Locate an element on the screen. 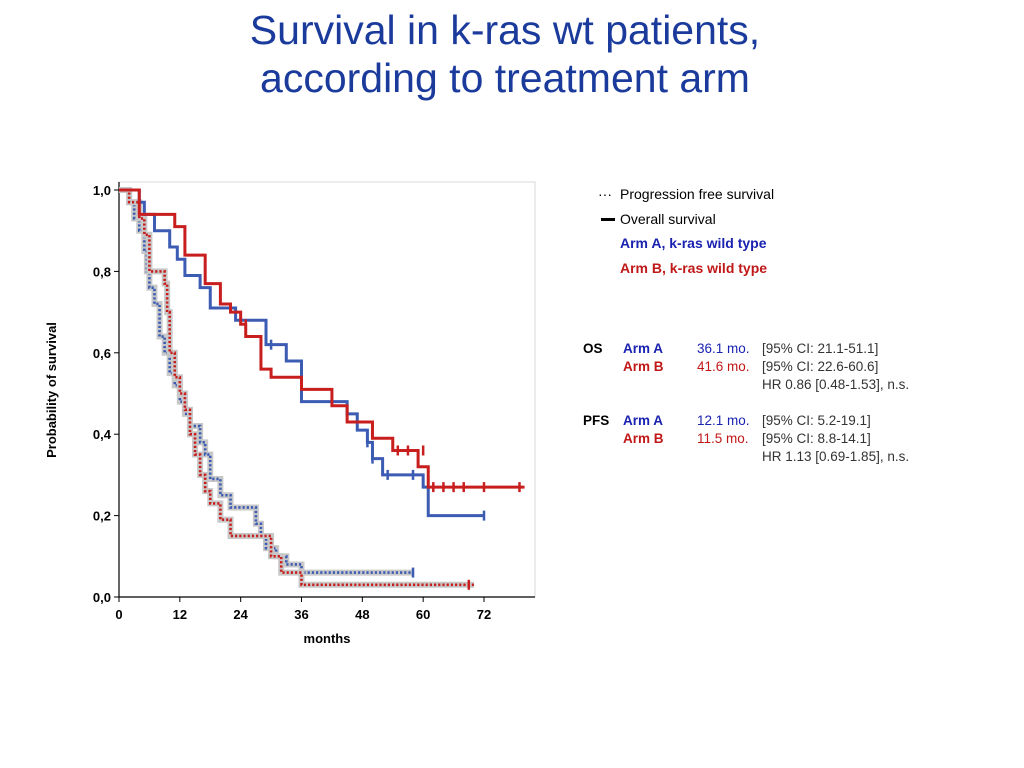 The image size is (1024, 768). legend-pfs-label: Progression free survival is located at coordinates (697, 194).